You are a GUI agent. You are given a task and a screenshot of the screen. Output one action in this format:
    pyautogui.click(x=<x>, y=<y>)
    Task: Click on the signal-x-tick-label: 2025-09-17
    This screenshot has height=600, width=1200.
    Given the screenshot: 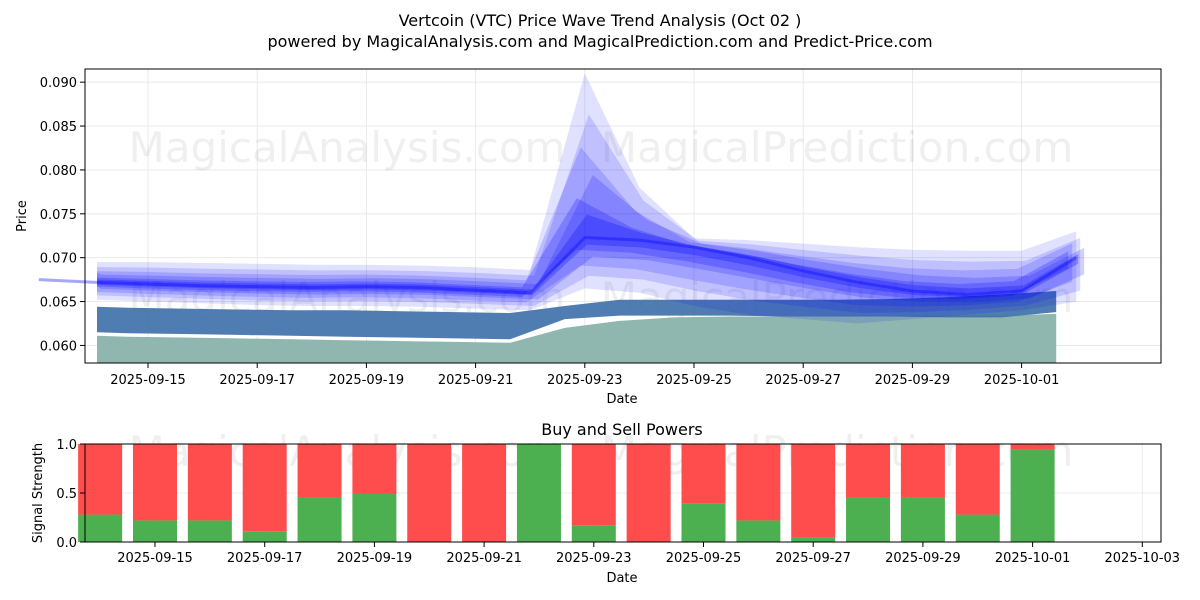 What is the action you would take?
    pyautogui.click(x=265, y=558)
    